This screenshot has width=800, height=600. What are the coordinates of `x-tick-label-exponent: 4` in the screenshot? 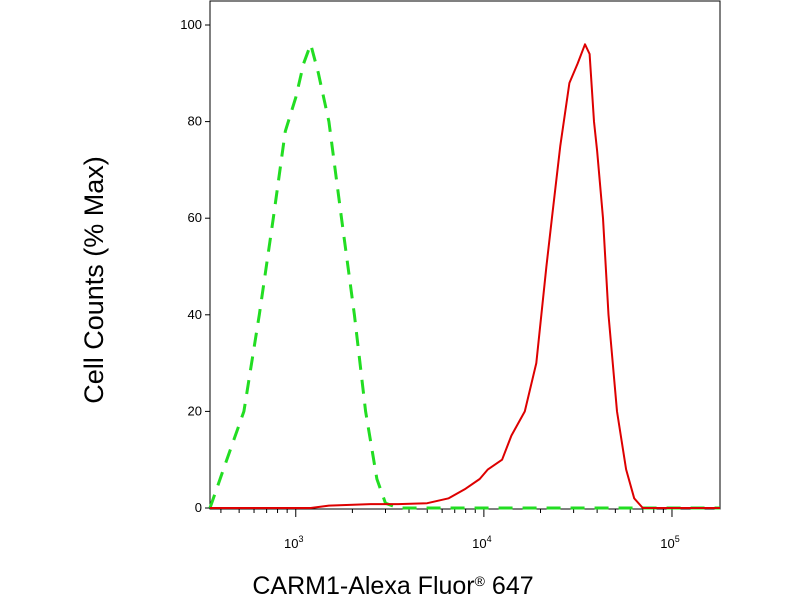 It's located at (489, 539).